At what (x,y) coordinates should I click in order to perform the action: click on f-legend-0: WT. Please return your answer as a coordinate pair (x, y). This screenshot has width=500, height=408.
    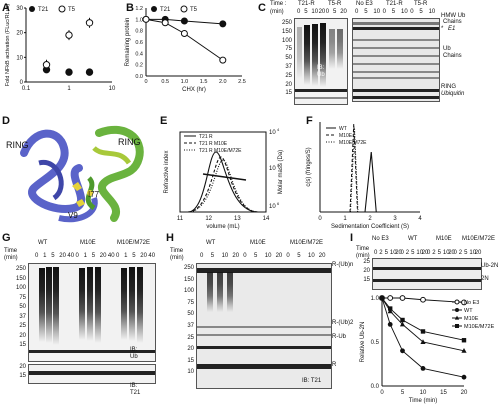
    Looking at the image, I should click on (343, 129).